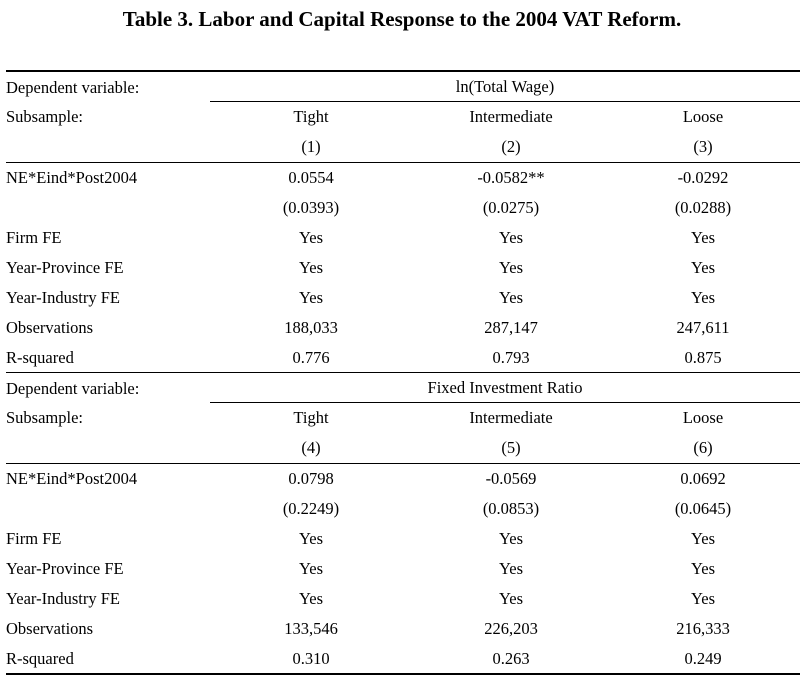 The height and width of the screenshot is (676, 804). Describe the element at coordinates (703, 357) in the screenshot. I see `r-squared-cell: 0.875` at that location.